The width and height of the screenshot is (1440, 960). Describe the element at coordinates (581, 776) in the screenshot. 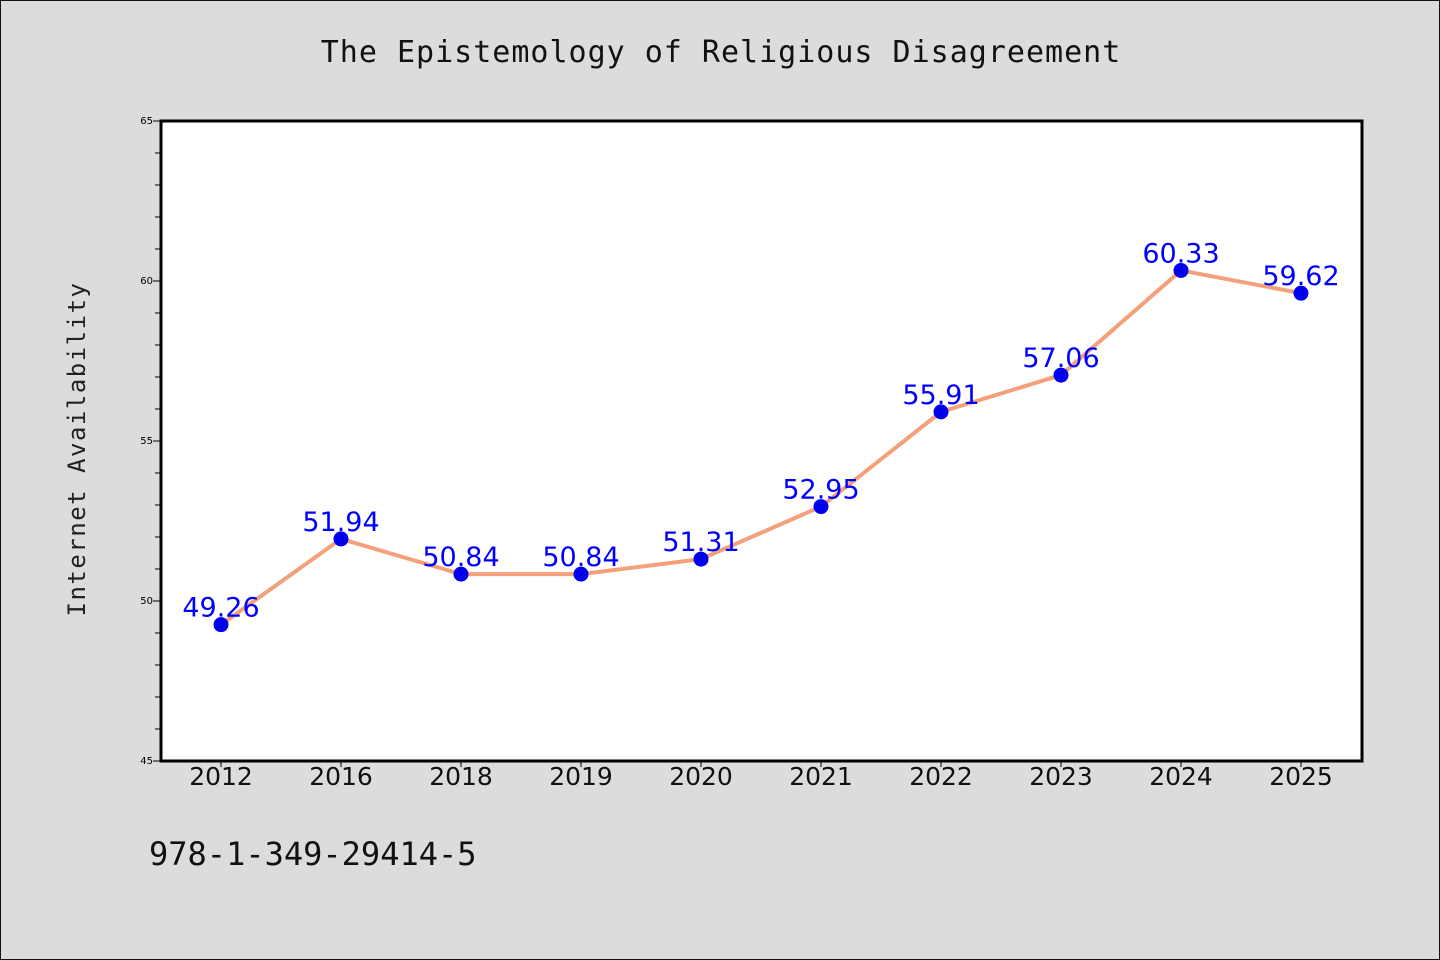

I see `x-tick-label: 2019` at that location.